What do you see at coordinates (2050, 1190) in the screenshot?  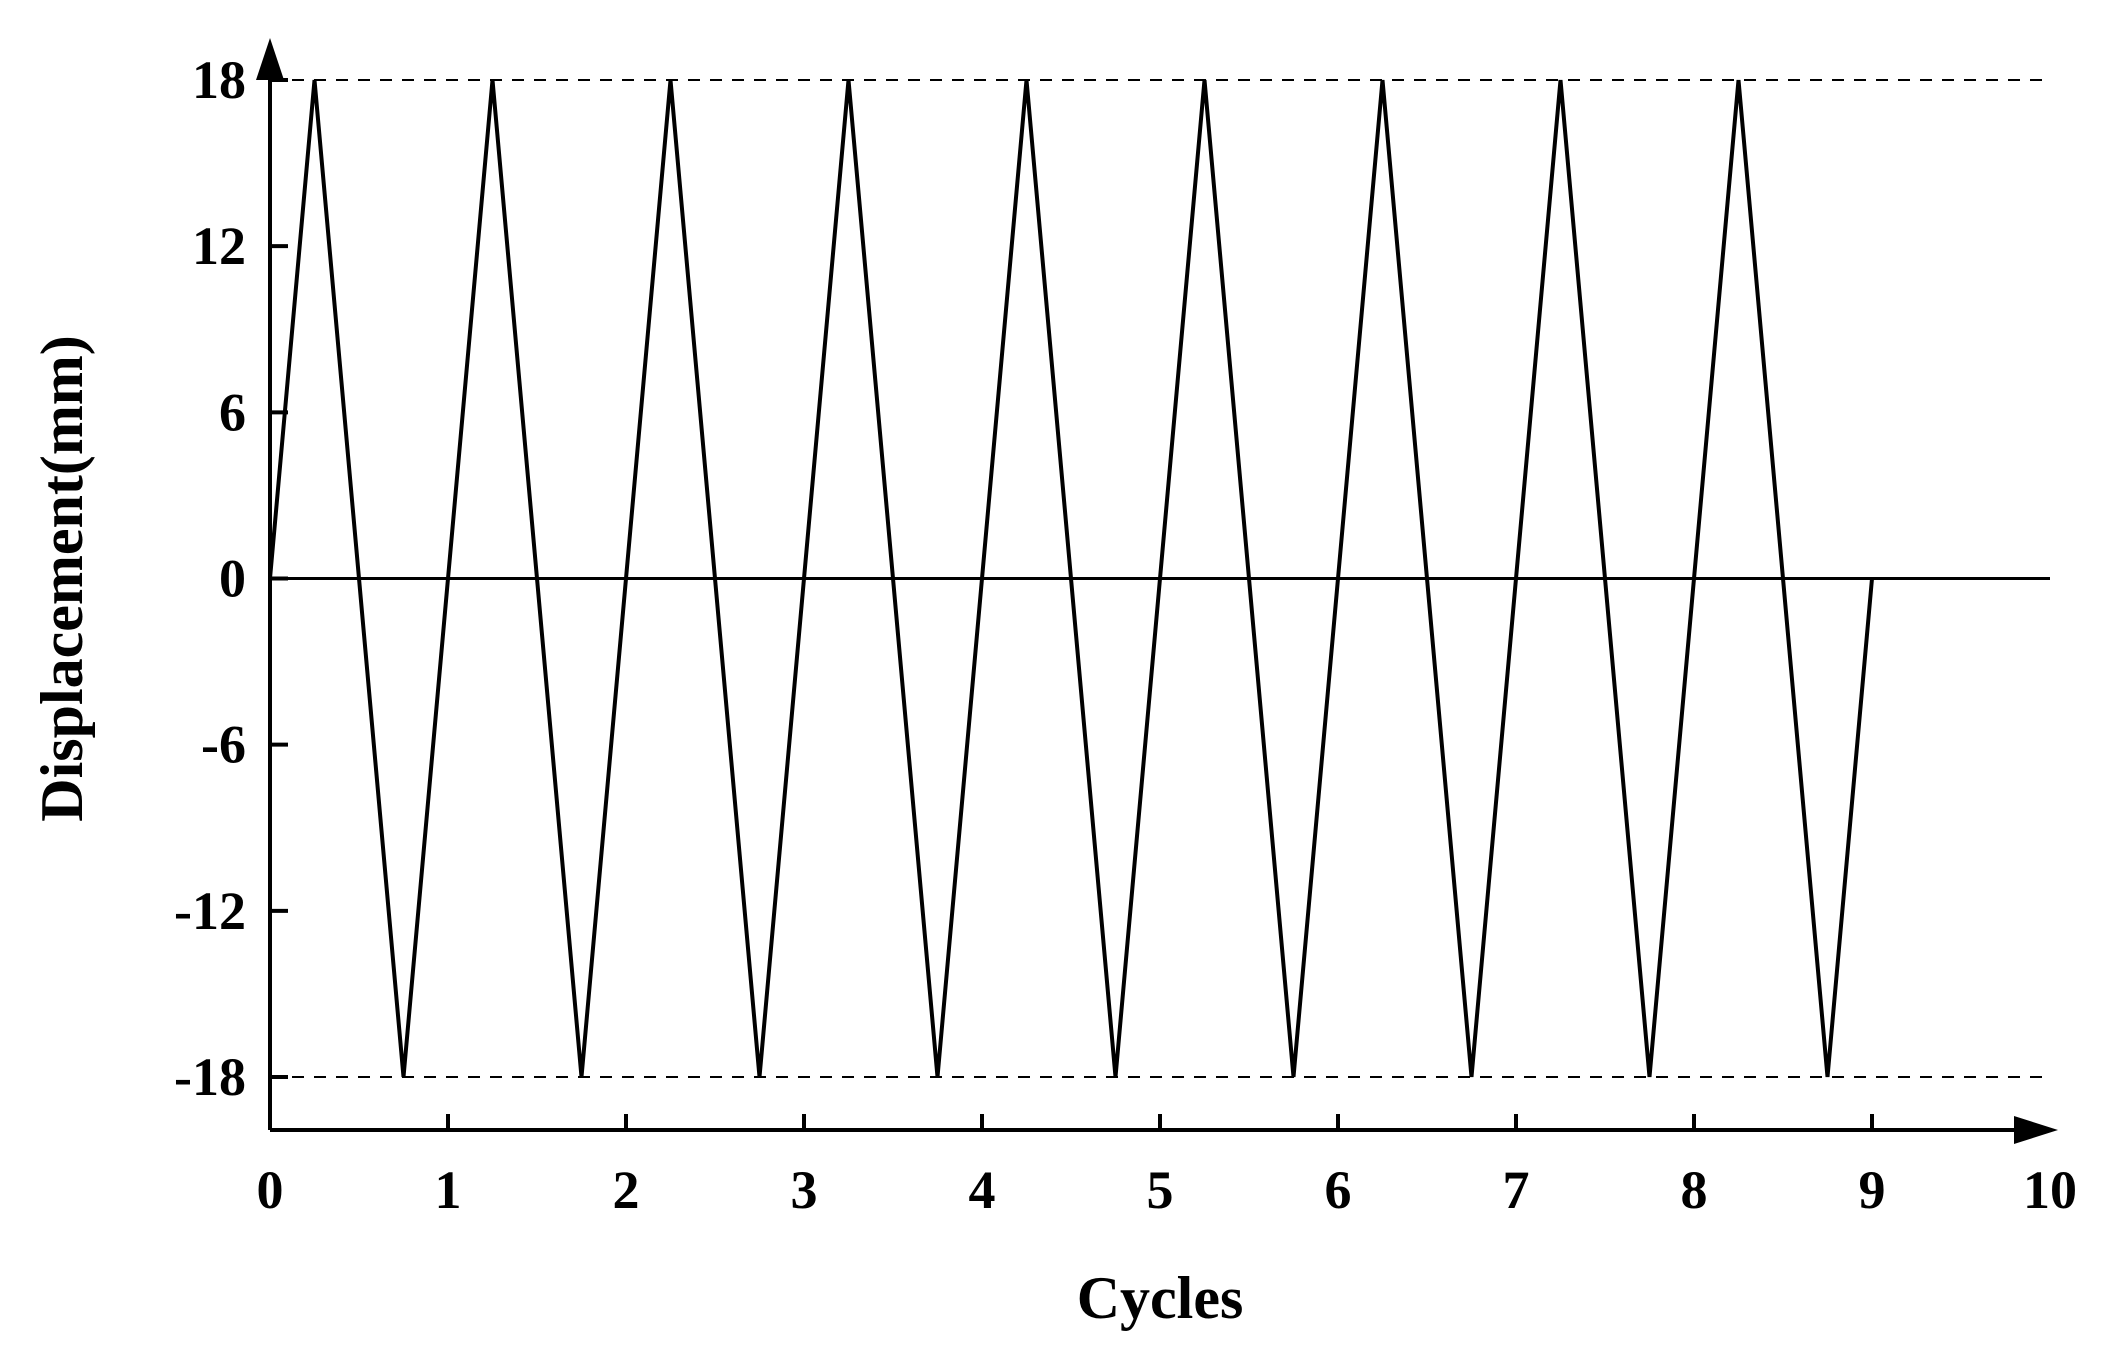 I see `x-tick-label-10: 10` at bounding box center [2050, 1190].